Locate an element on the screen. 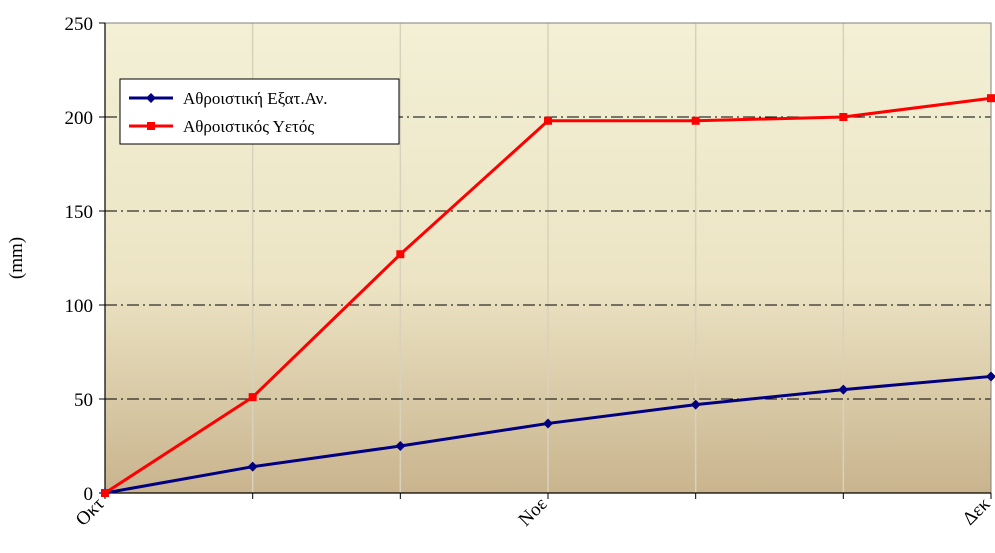 The width and height of the screenshot is (995, 553). x-tick-label: Νοε is located at coordinates (533, 512).